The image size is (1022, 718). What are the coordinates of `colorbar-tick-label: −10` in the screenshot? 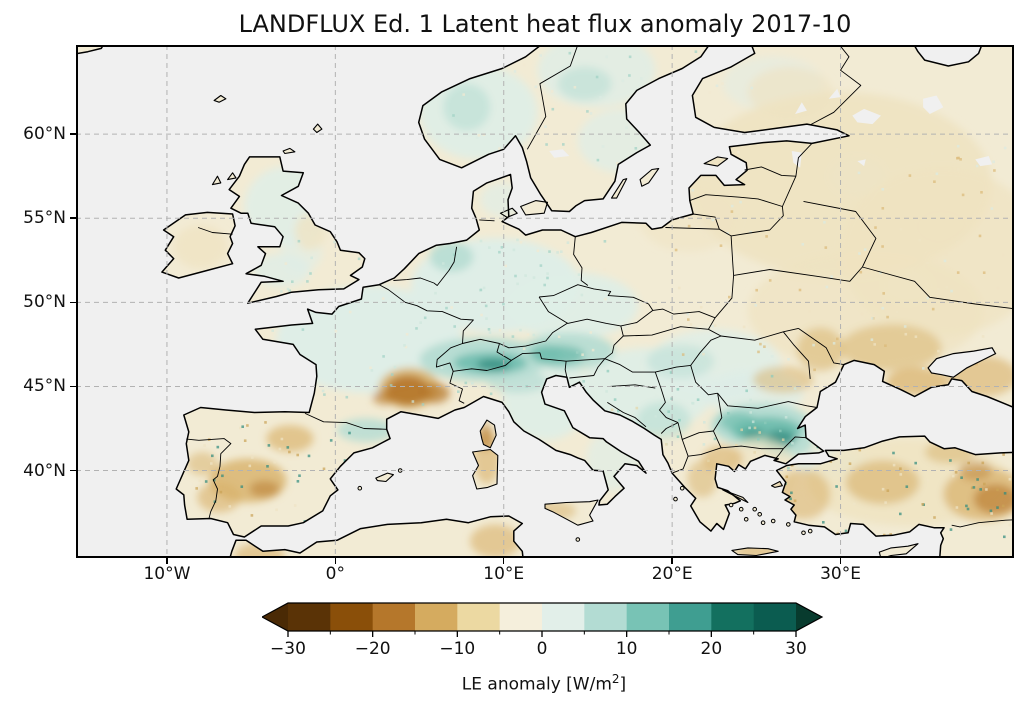 It's located at (457, 649).